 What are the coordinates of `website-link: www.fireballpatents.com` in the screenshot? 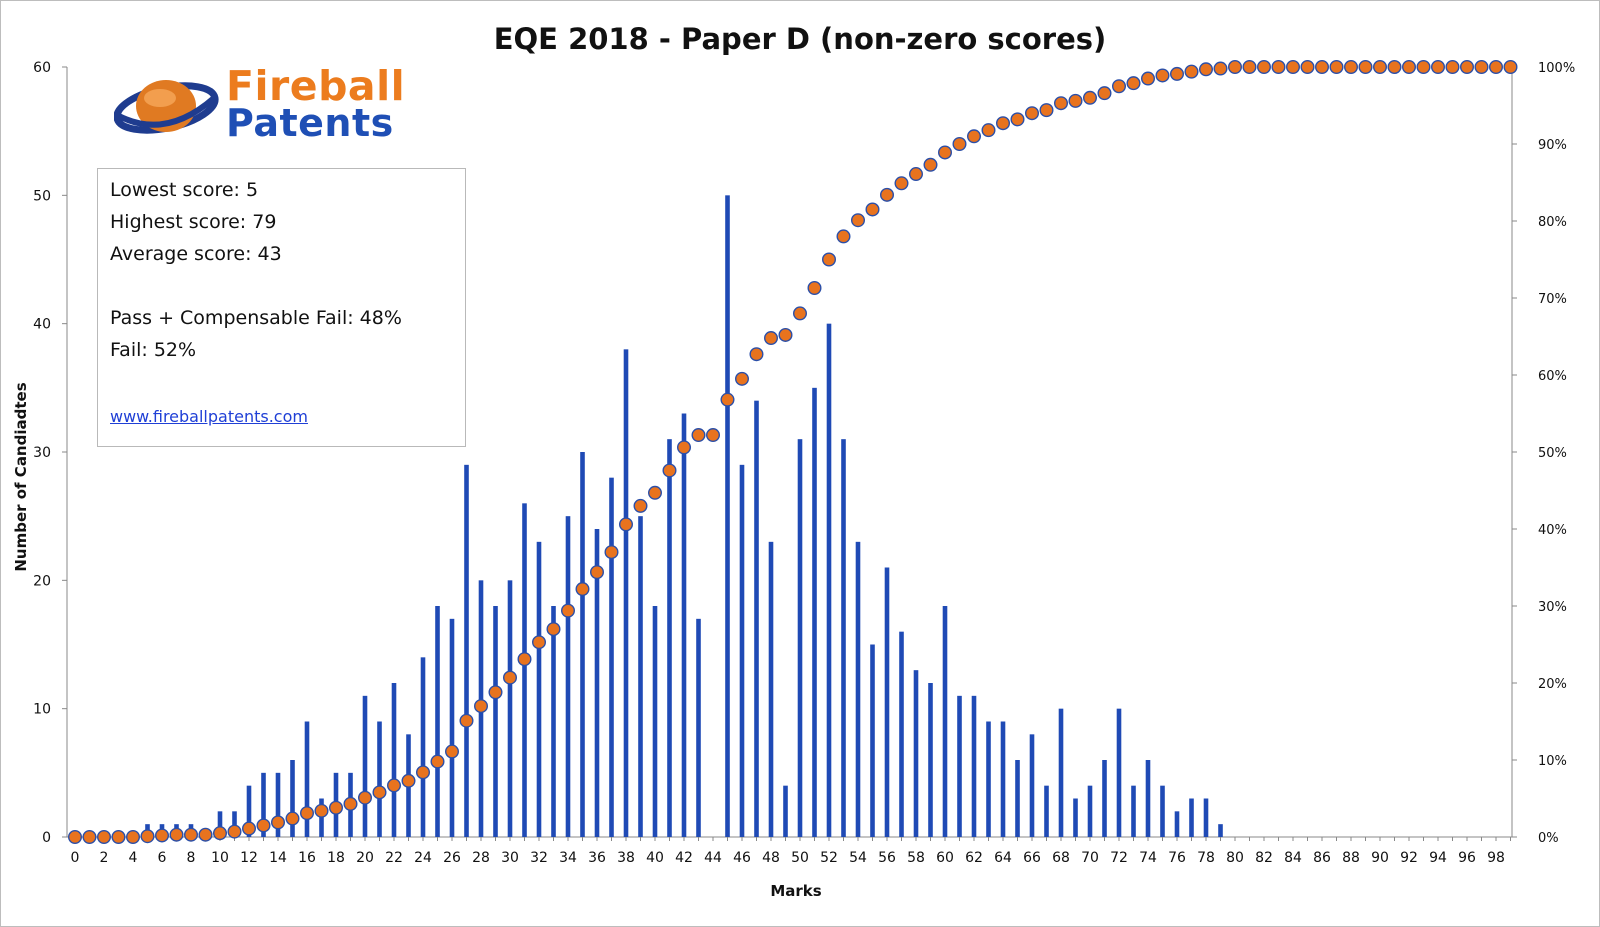 It's located at (209, 416).